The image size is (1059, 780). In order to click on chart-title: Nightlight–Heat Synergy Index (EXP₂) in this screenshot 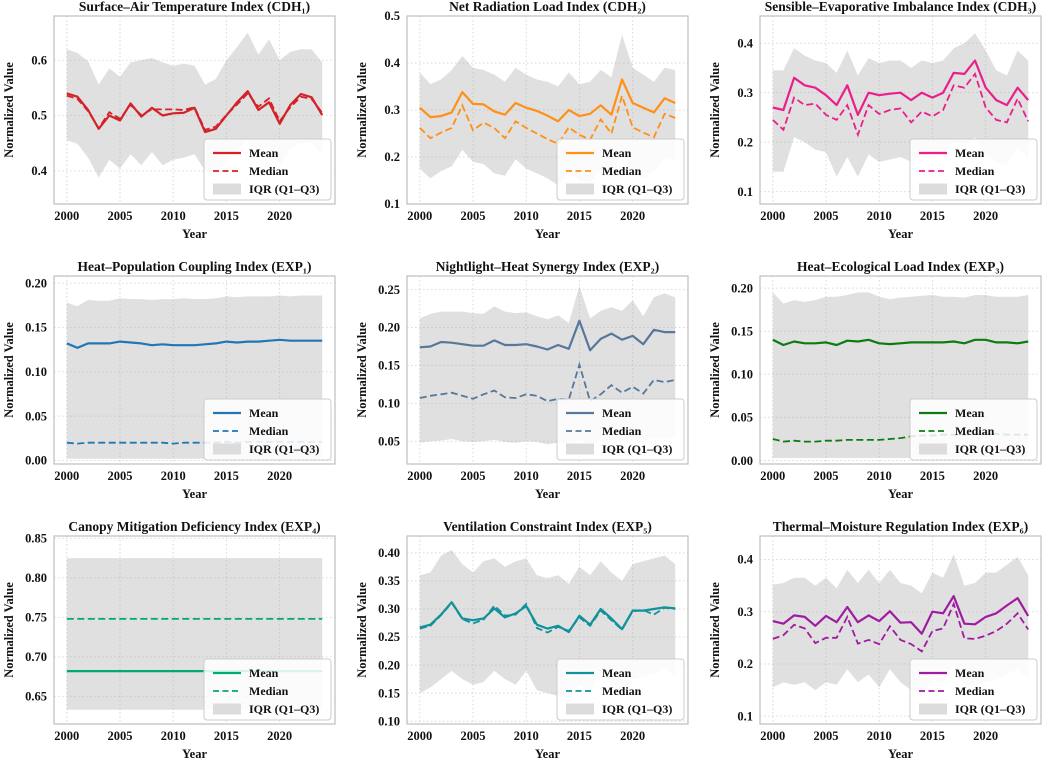, I will do `click(547, 267)`.